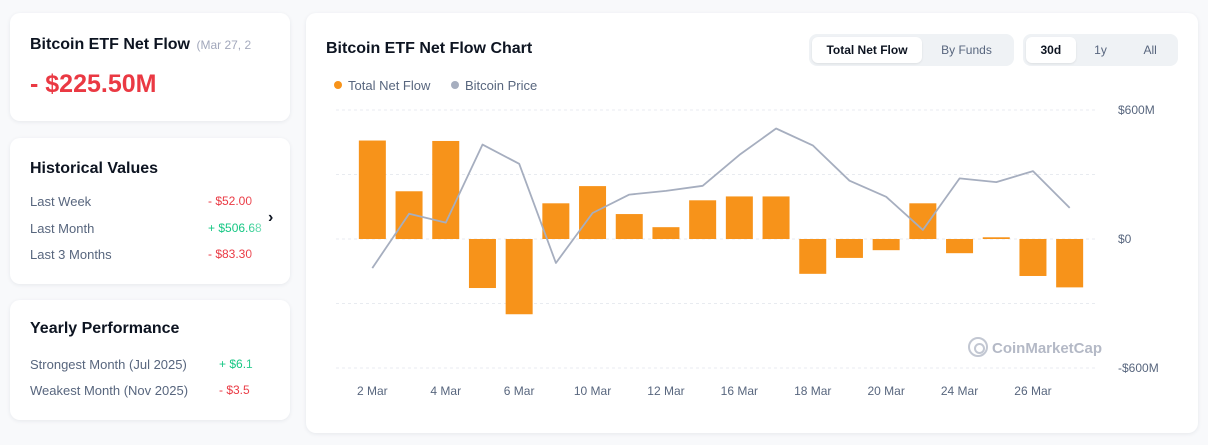 This screenshot has height=445, width=1208. I want to click on x-tick-label: 2 Mar, so click(372, 391).